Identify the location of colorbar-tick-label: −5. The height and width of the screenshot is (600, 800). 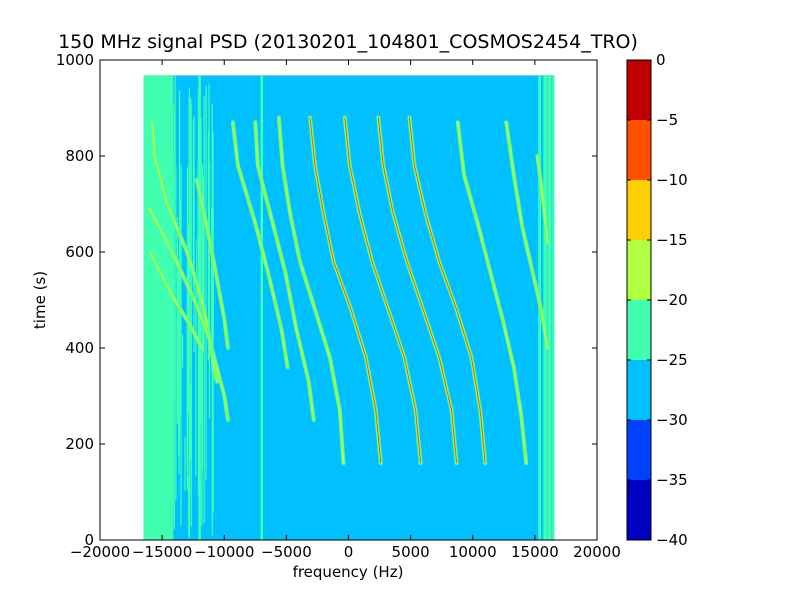
(667, 120).